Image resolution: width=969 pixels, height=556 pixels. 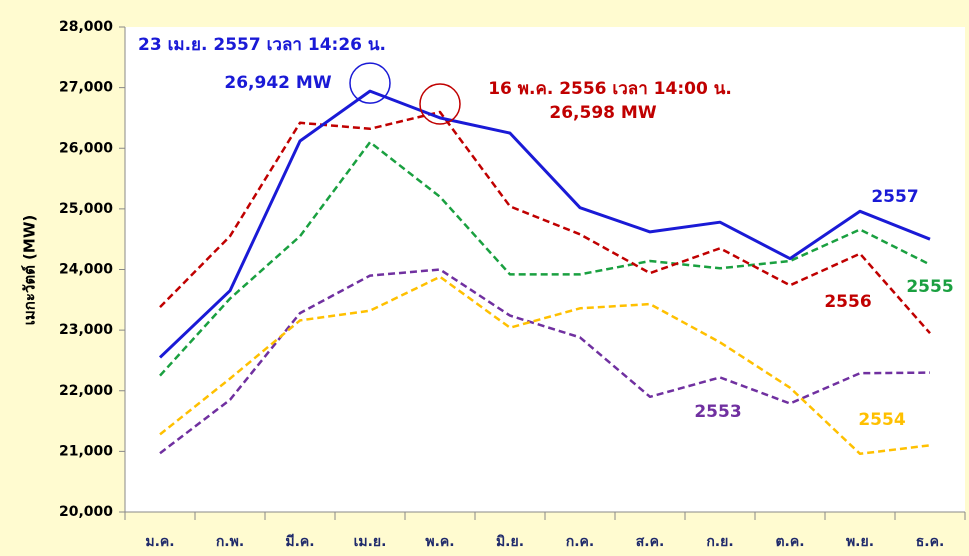 I want to click on y-tick-label: 23,000, so click(x=86, y=330).